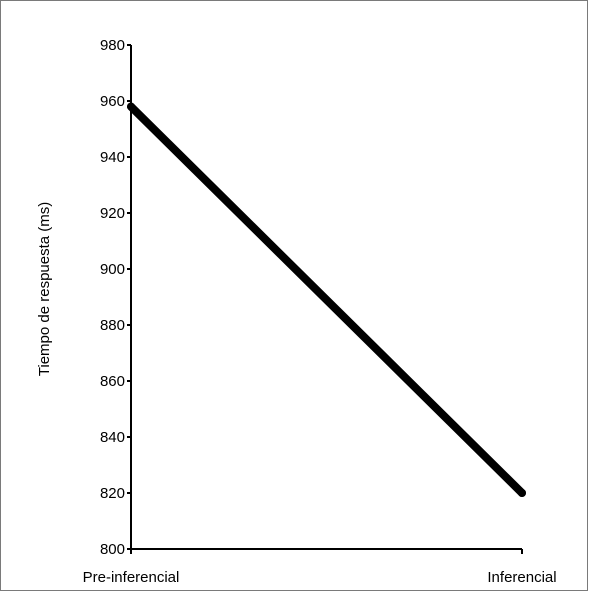 Image resolution: width=589 pixels, height=592 pixels. What do you see at coordinates (112, 549) in the screenshot?
I see `y-tick-label: 800` at bounding box center [112, 549].